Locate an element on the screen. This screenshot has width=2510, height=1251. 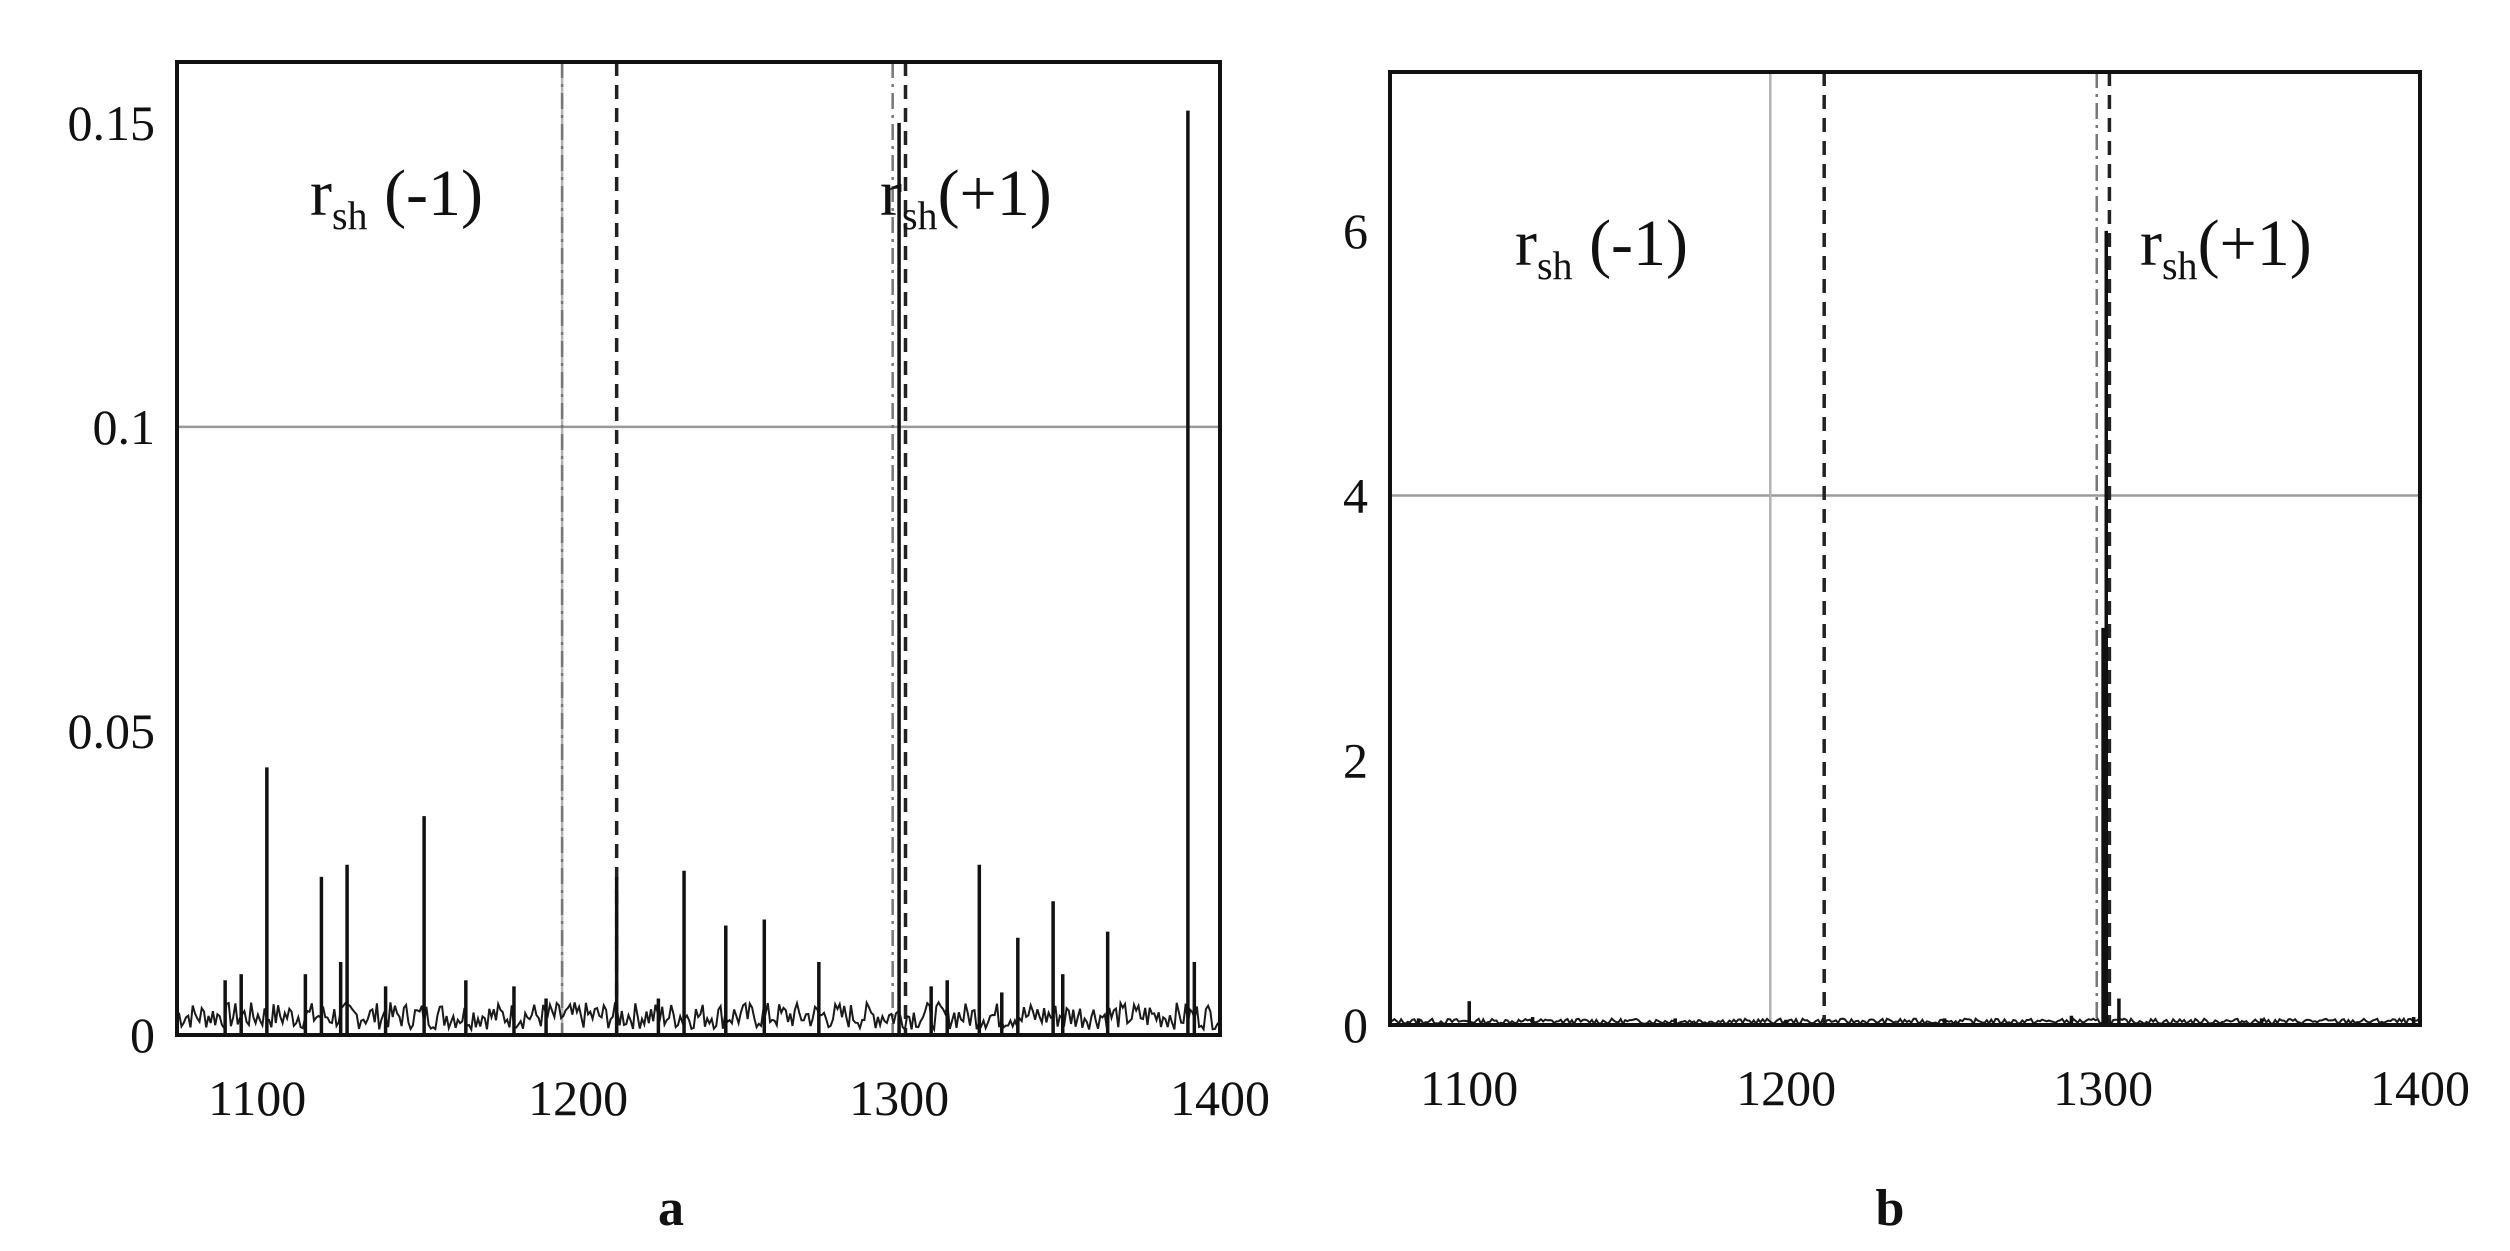
y-tick-label: 2 is located at coordinates (1355, 760).